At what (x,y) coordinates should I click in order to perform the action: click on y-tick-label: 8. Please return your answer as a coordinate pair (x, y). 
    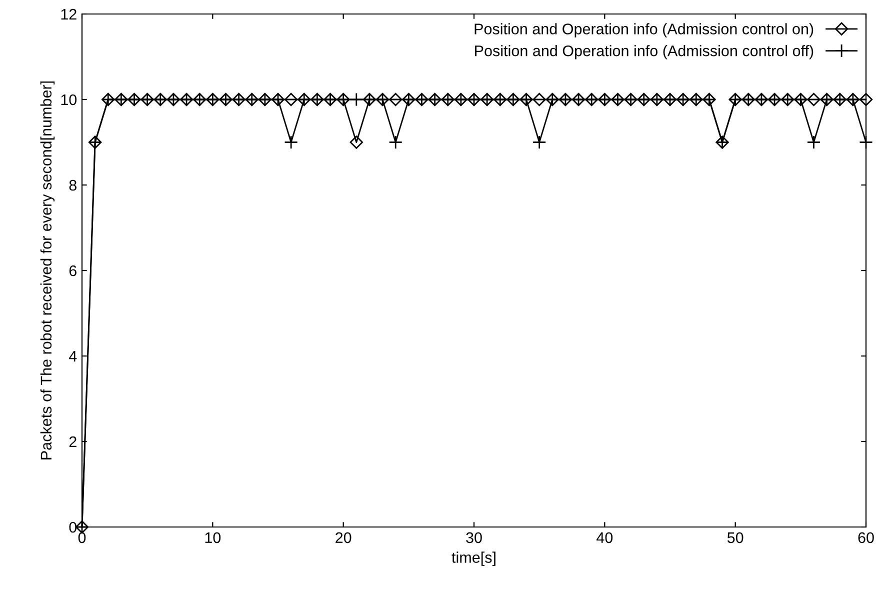
    Looking at the image, I should click on (72, 185).